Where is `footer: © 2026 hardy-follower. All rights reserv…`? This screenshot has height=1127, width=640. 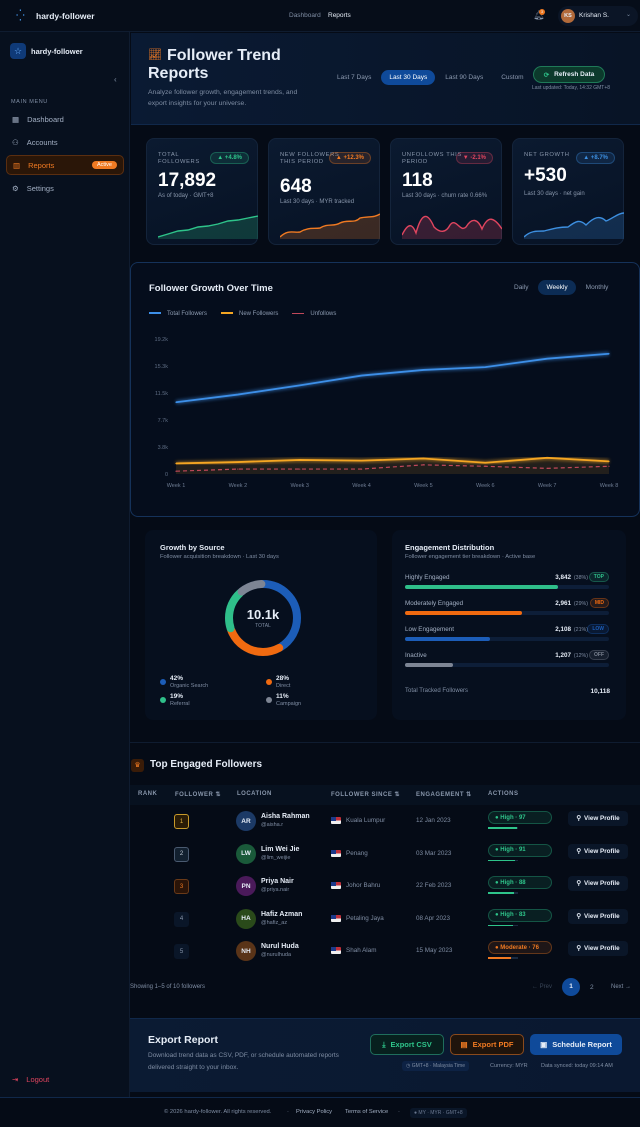
footer: © 2026 hardy-follower. All rights reserv… is located at coordinates (320, 1112).